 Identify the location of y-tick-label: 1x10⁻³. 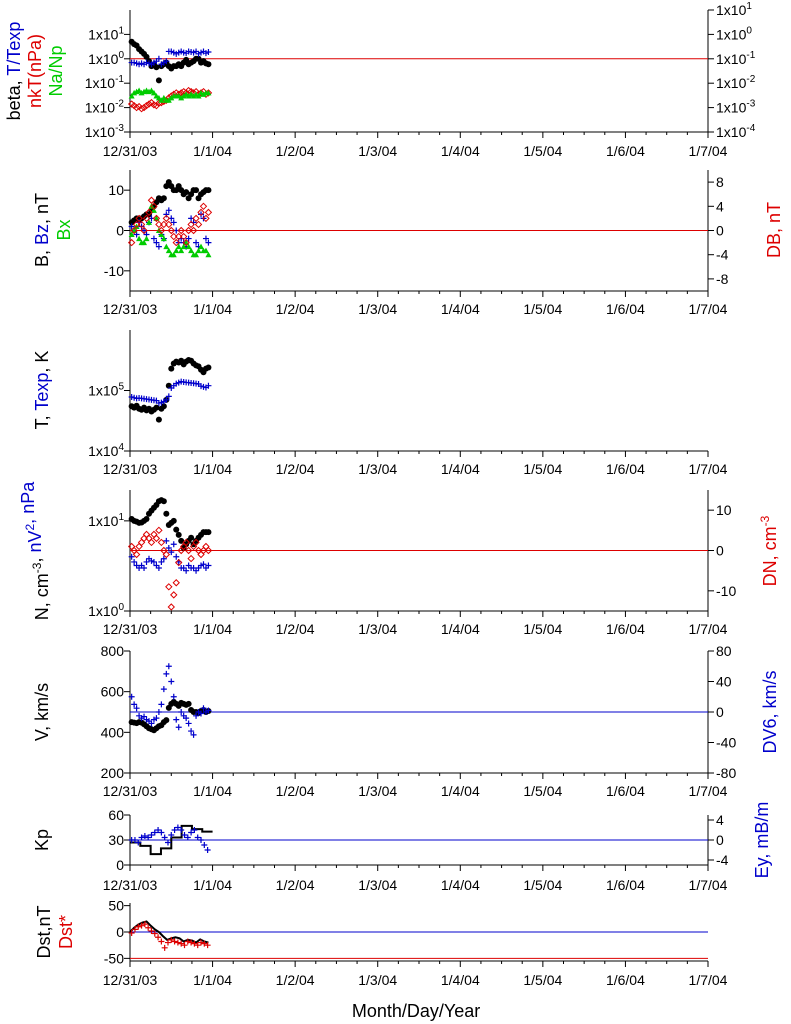
(105, 131).